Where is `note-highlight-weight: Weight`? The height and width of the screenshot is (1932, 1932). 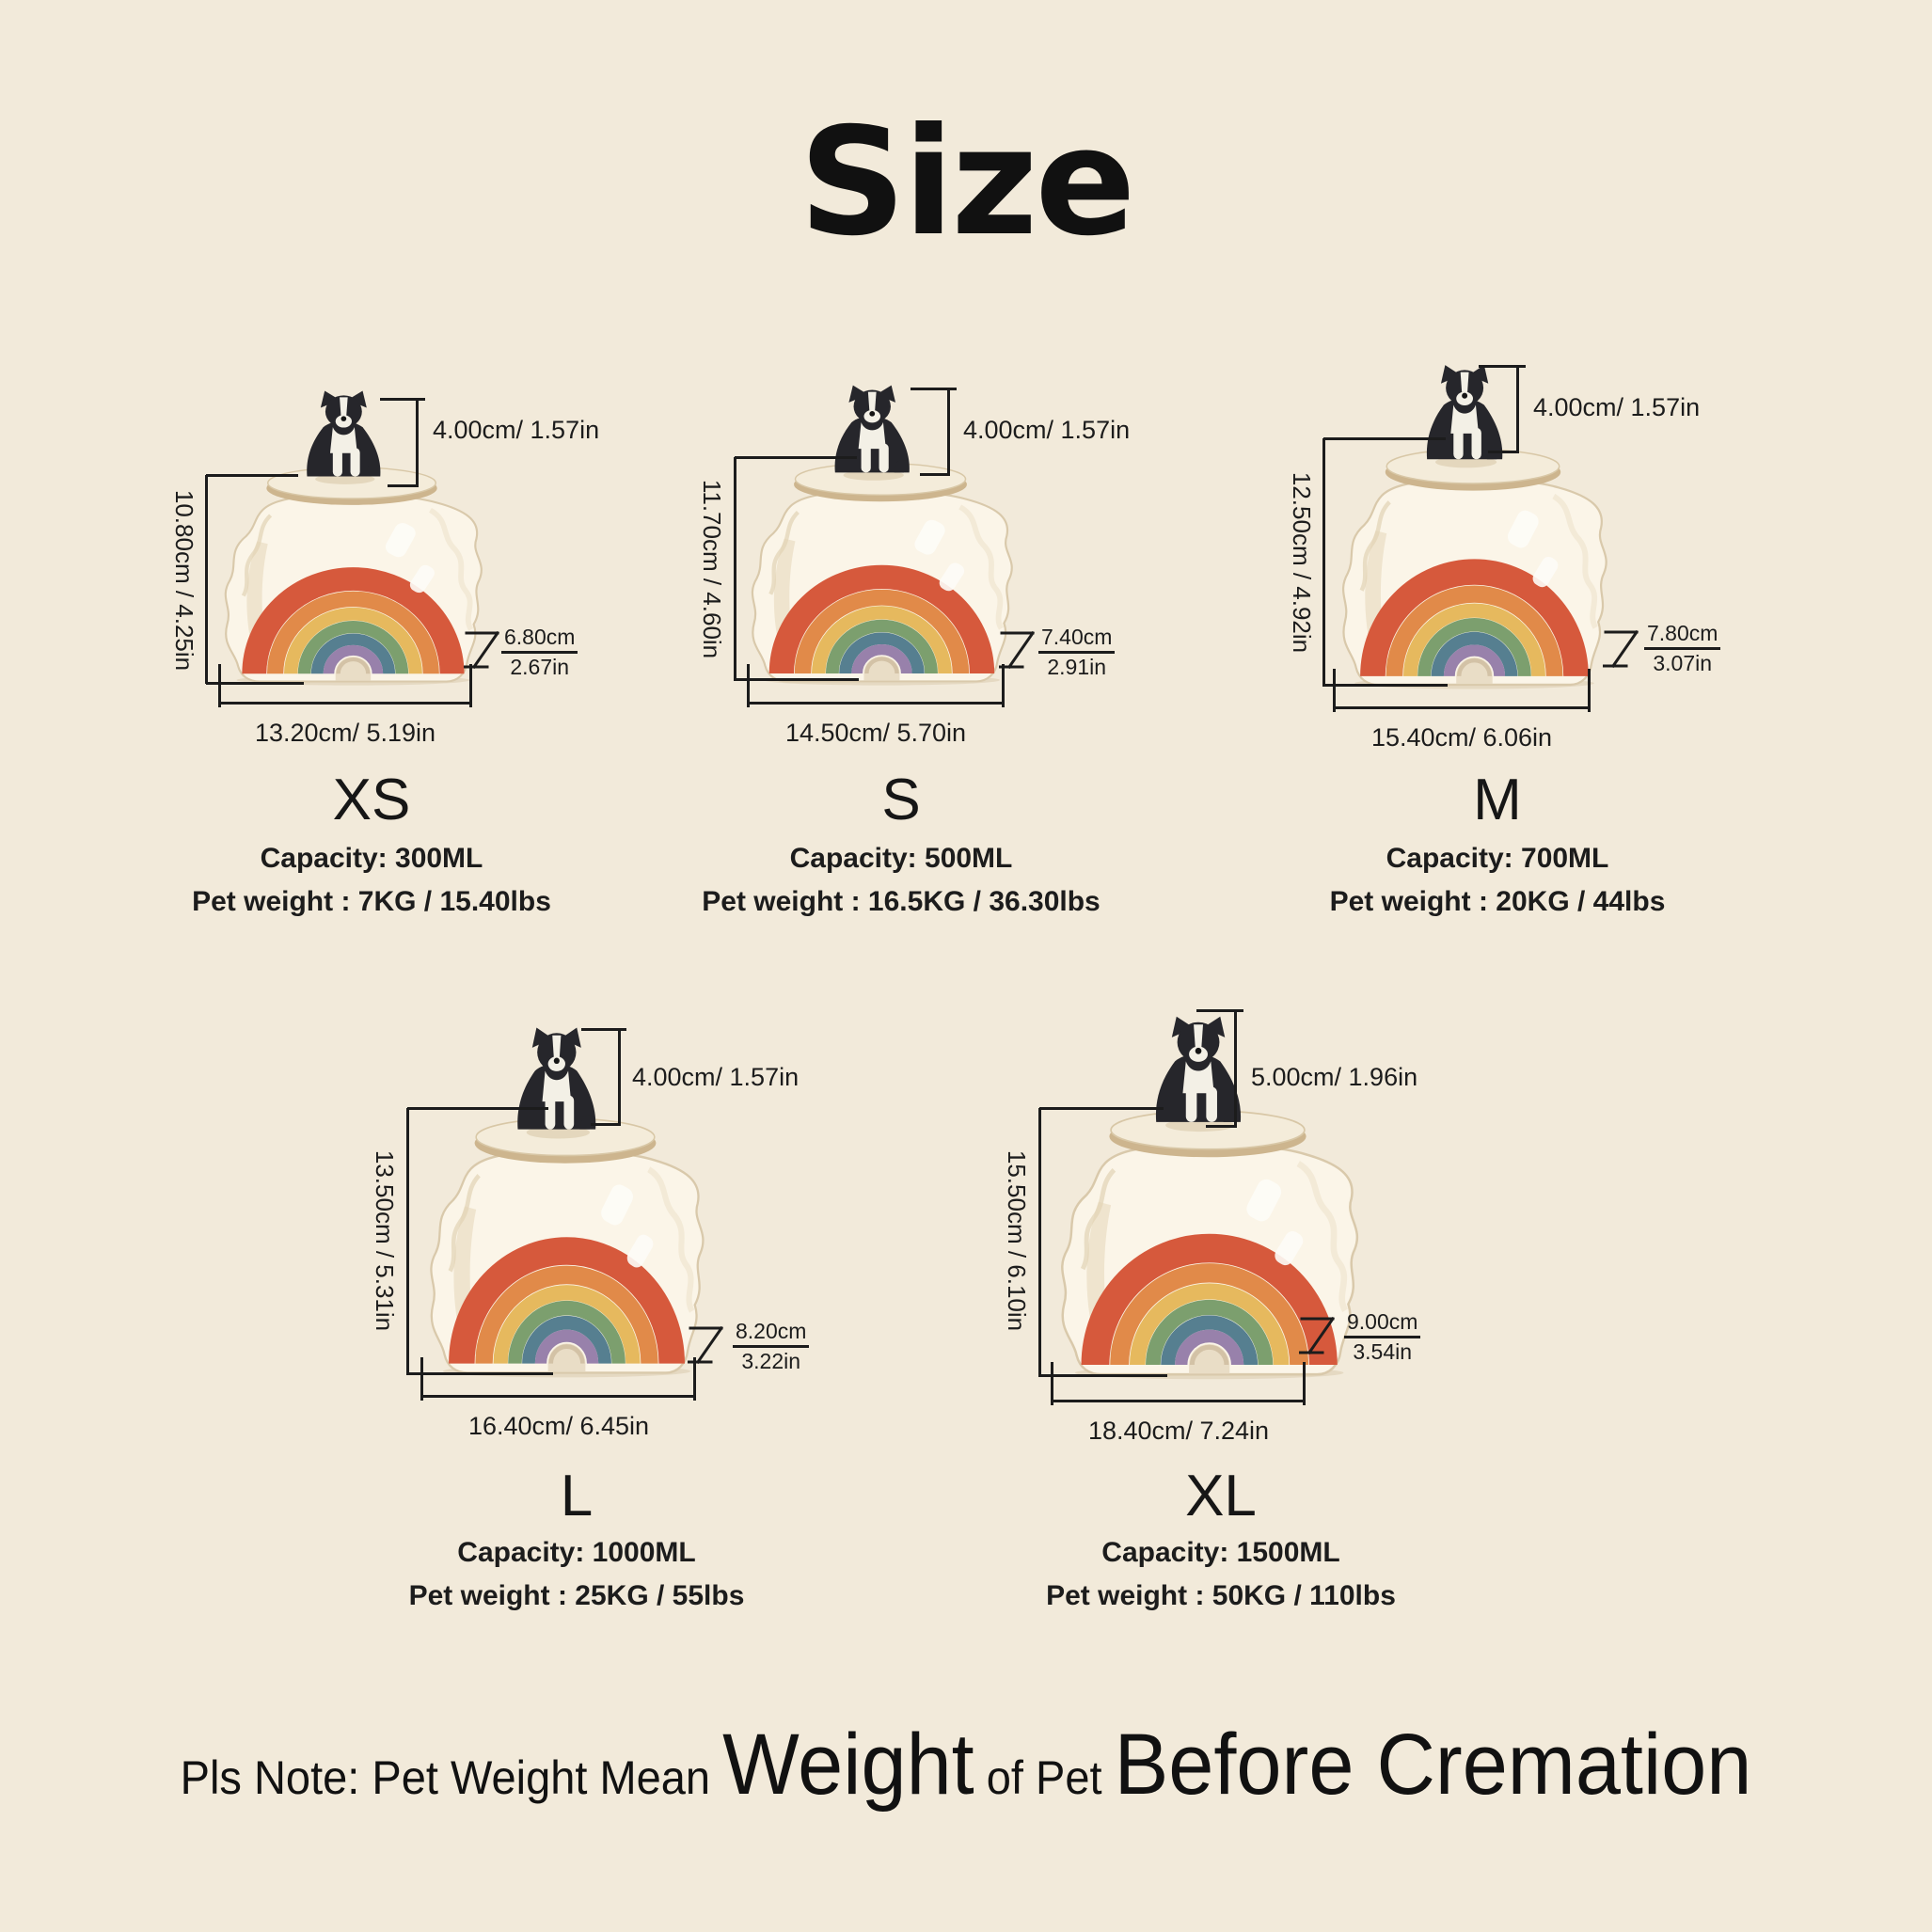
note-highlight-weight: Weight is located at coordinates (848, 1765).